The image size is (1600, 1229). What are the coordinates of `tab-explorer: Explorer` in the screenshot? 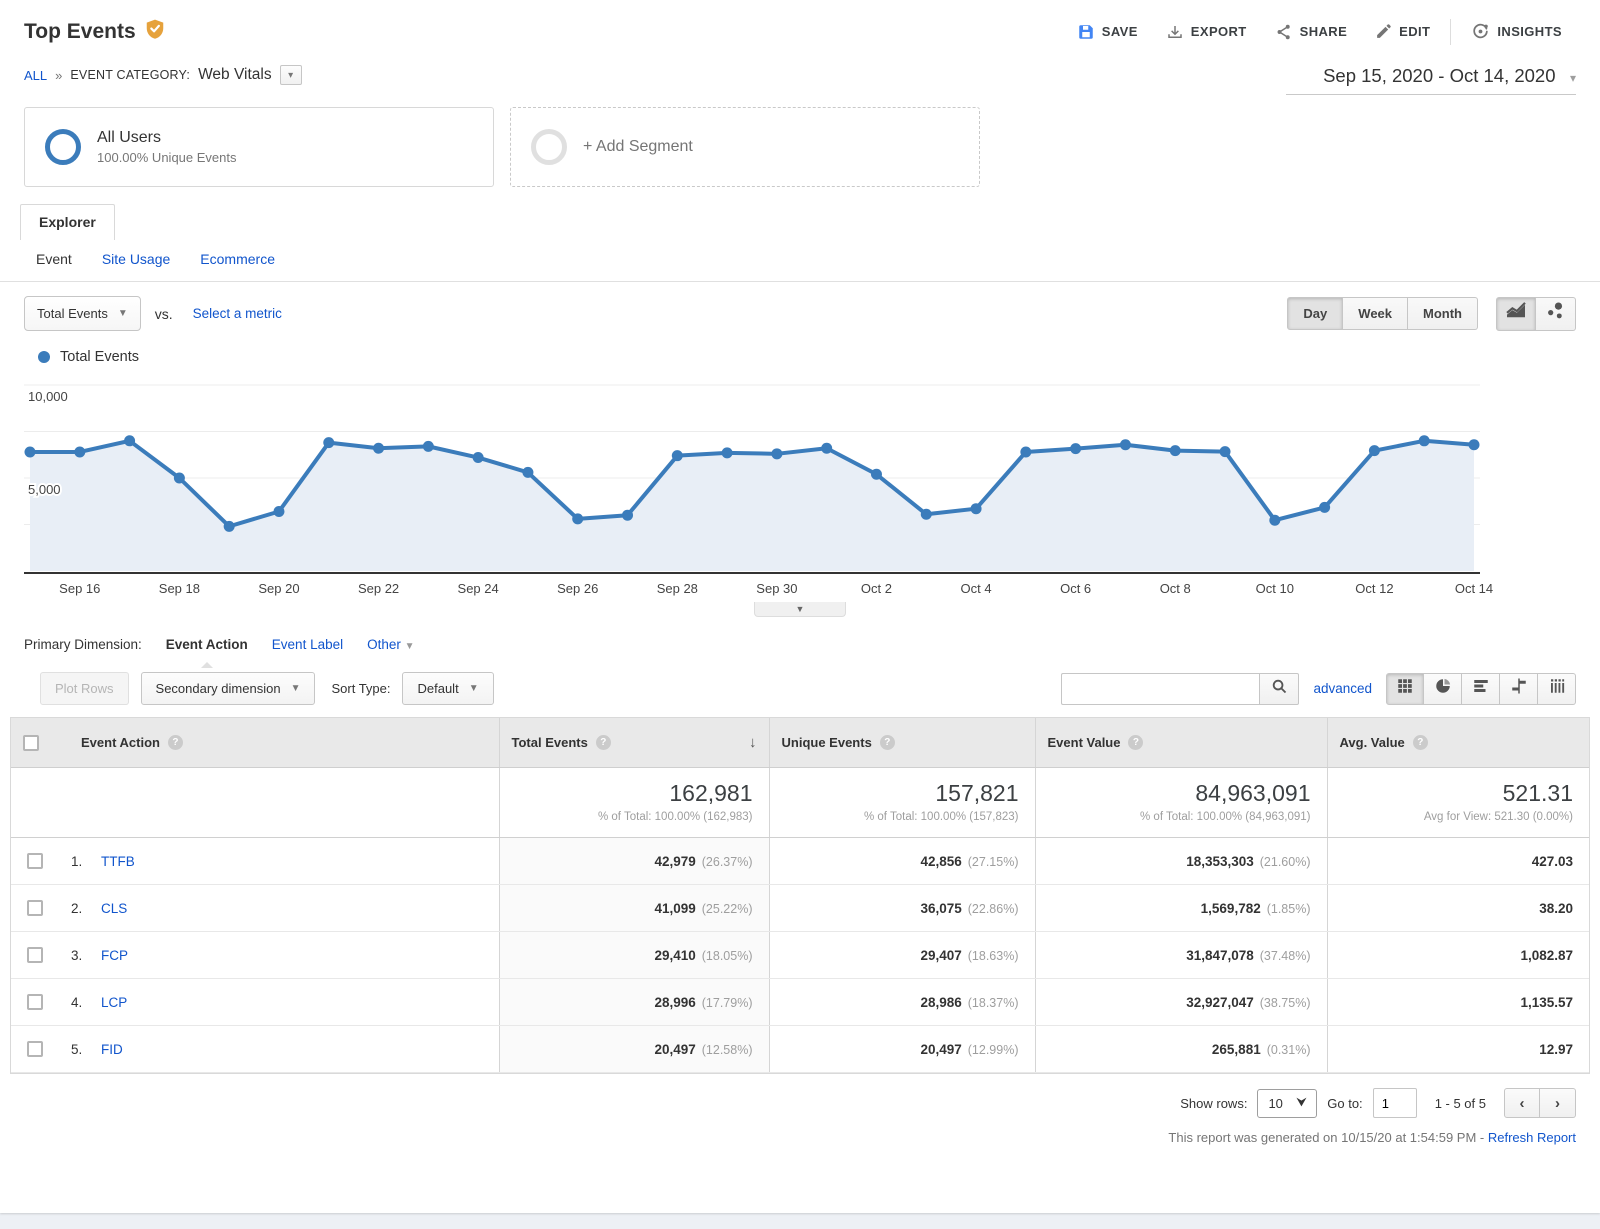 It's located at (67, 222).